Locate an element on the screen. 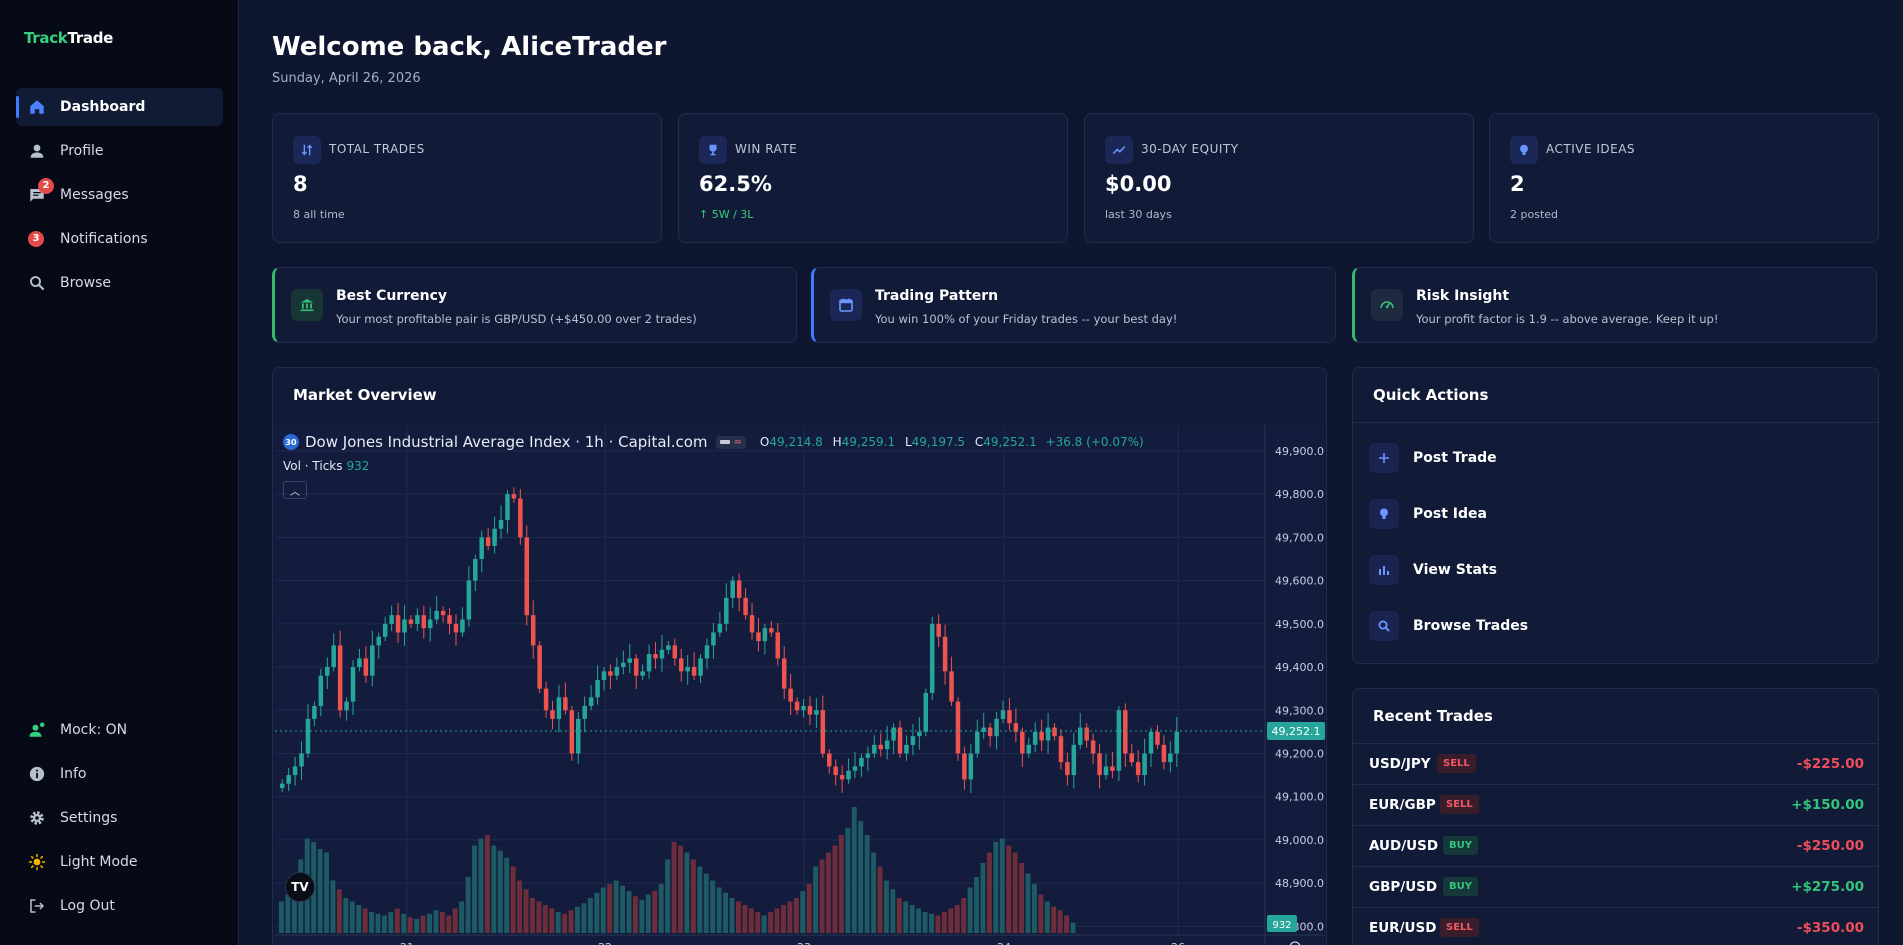 The width and height of the screenshot is (1903, 945). sidebar-item-light-mode: Light Mode is located at coordinates (119, 862).